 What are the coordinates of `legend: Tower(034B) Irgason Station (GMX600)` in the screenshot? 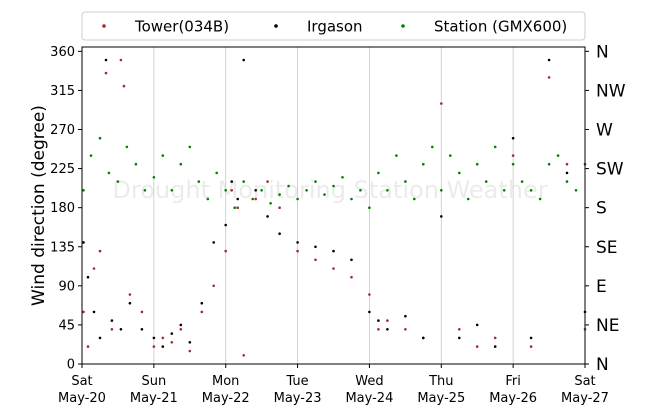 It's located at (333, 26).